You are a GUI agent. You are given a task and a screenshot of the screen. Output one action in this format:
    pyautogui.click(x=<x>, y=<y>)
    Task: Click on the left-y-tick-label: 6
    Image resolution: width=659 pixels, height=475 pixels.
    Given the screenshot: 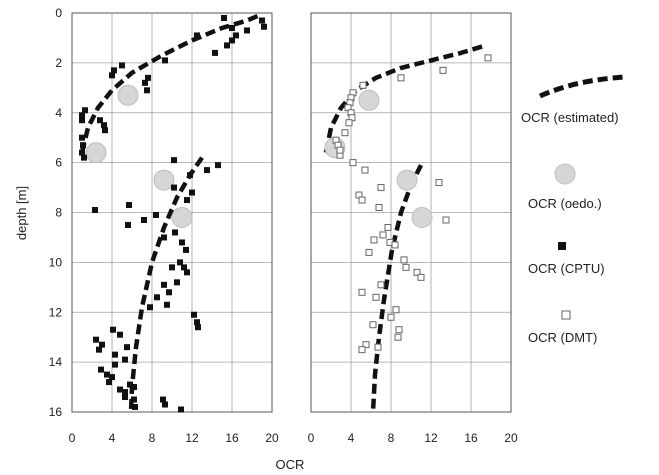 What is the action you would take?
    pyautogui.click(x=58, y=163)
    